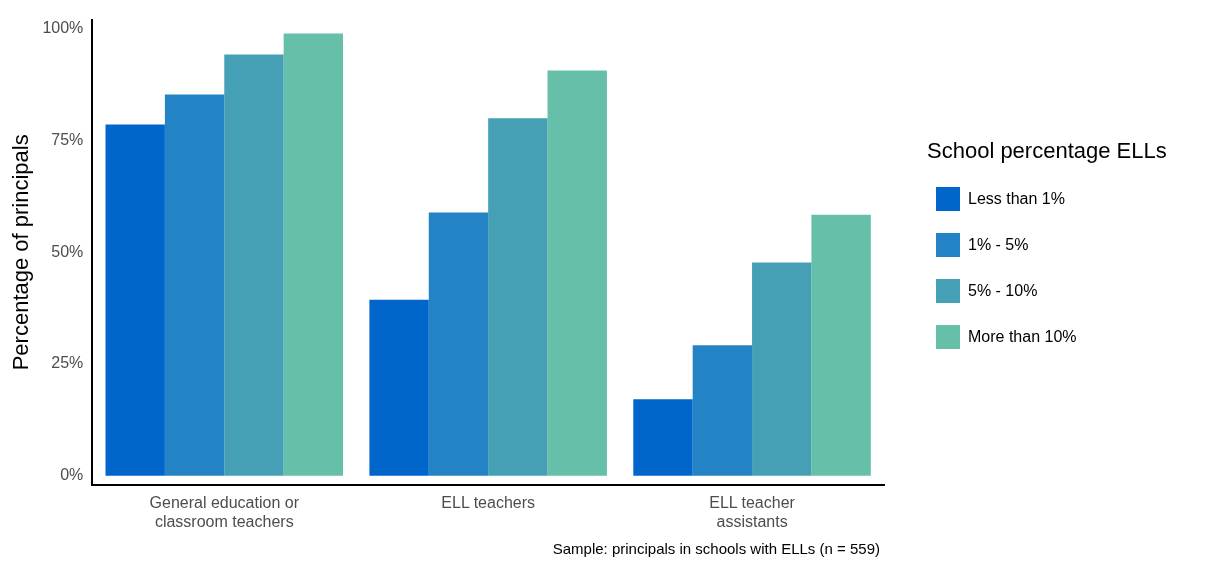 The image size is (1219, 565). I want to click on x-tick-label: General education or classroom teachers, so click(224, 511).